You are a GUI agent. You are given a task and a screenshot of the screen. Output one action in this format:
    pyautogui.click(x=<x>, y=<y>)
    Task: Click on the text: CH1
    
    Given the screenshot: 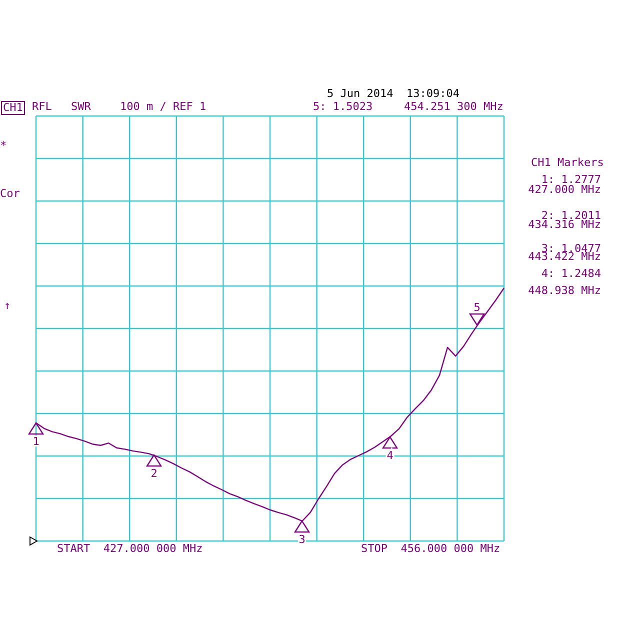 What is the action you would take?
    pyautogui.click(x=13, y=108)
    